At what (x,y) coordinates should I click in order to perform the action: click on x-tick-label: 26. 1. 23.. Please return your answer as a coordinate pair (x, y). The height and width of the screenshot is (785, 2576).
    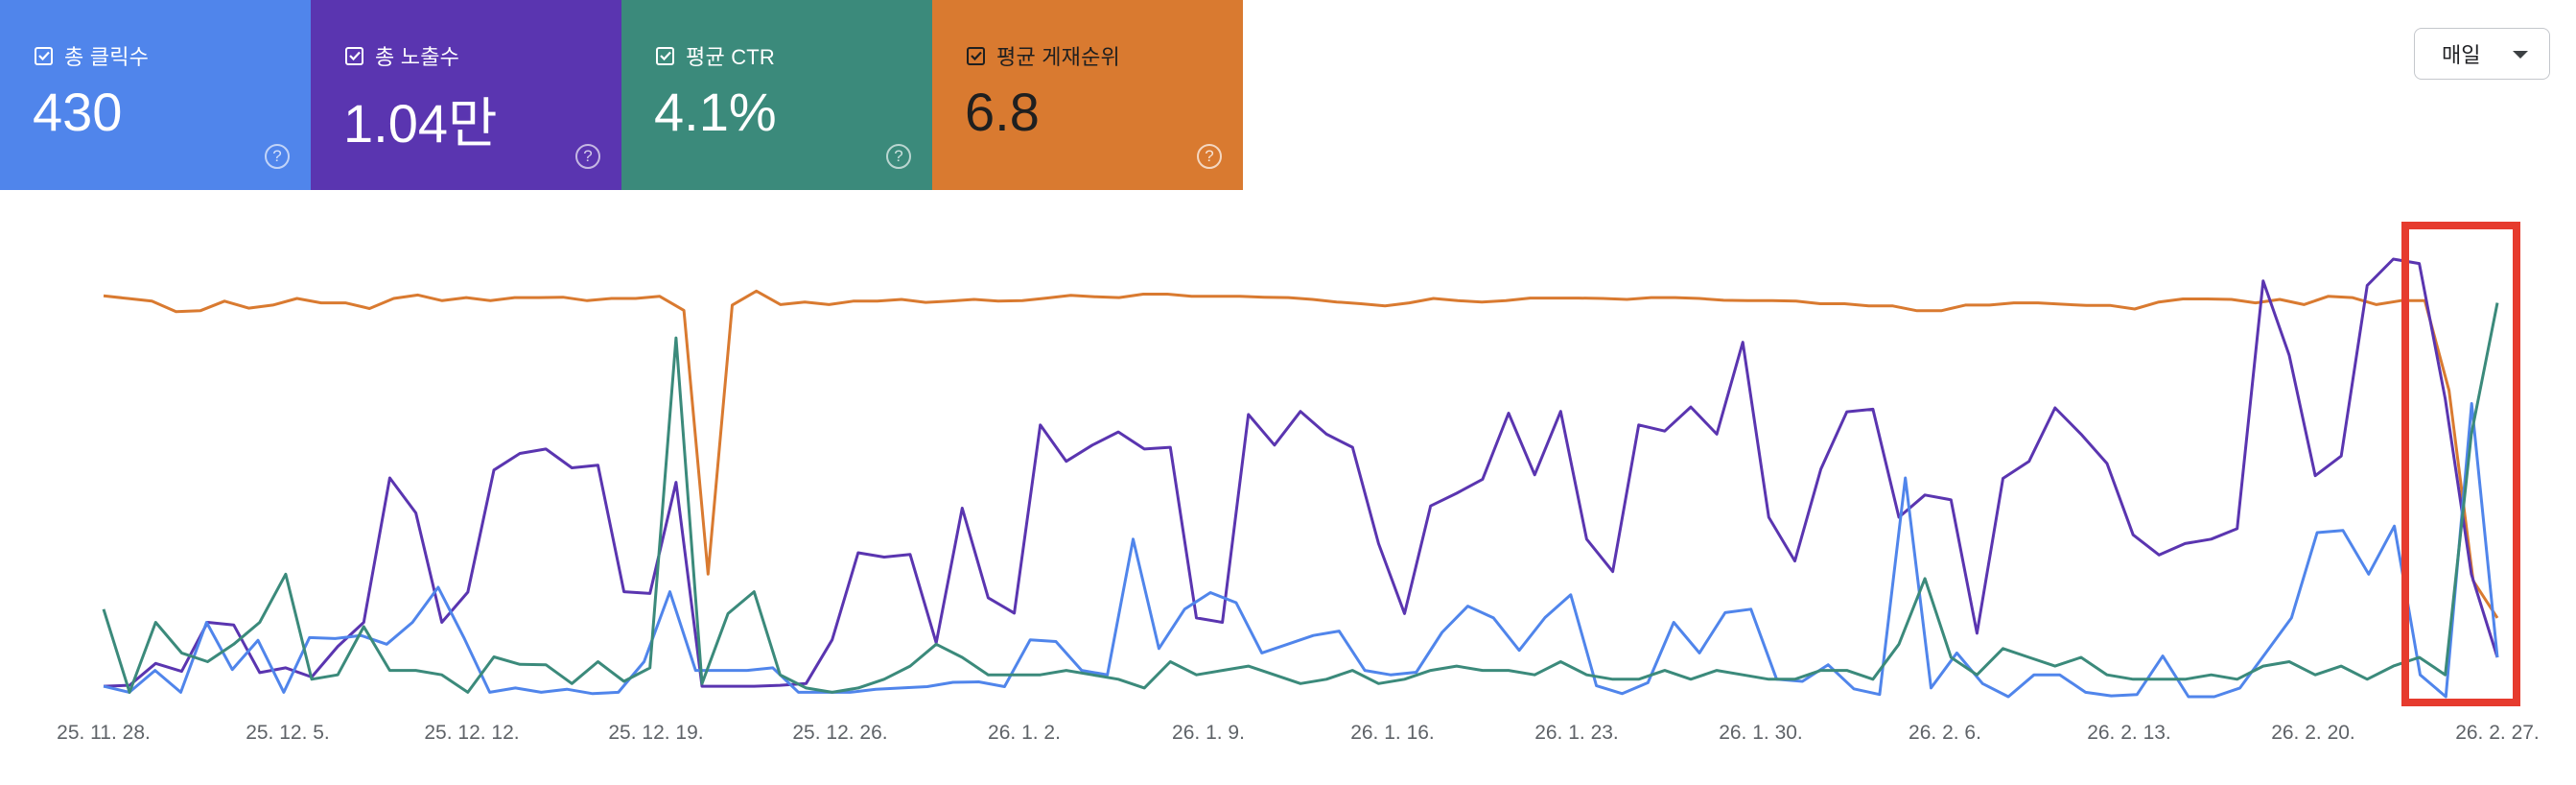
    Looking at the image, I should click on (1576, 733).